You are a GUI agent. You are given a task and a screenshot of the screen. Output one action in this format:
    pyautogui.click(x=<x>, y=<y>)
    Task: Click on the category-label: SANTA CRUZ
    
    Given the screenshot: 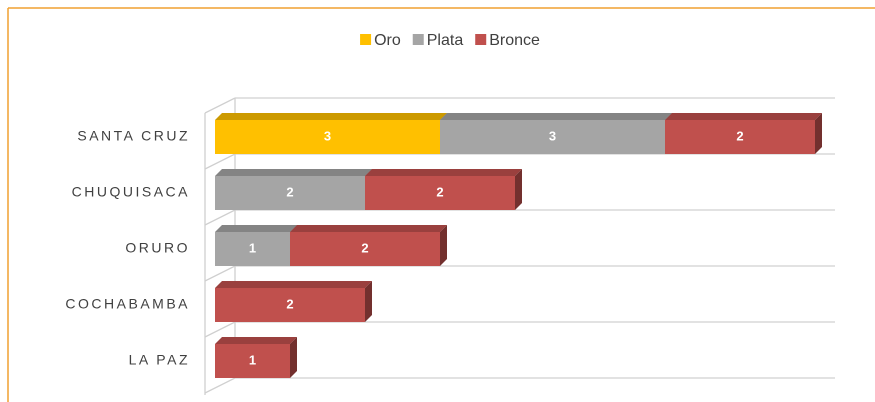 What is the action you would take?
    pyautogui.click(x=133, y=136)
    